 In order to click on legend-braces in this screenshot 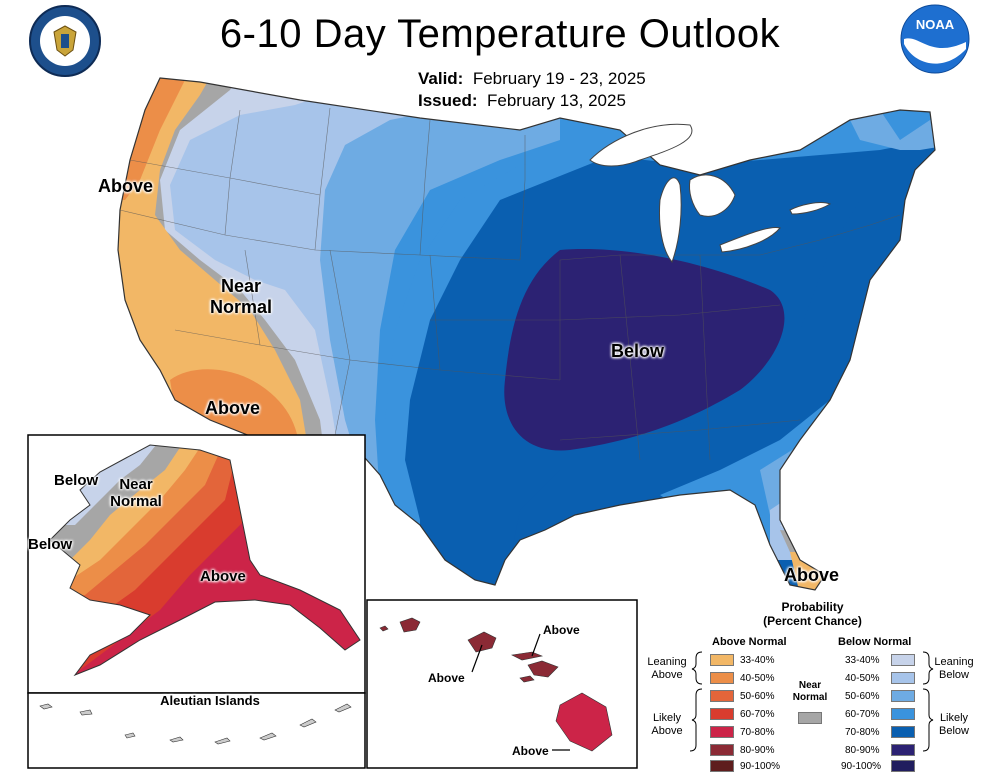, I will do `click(811, 701)`.